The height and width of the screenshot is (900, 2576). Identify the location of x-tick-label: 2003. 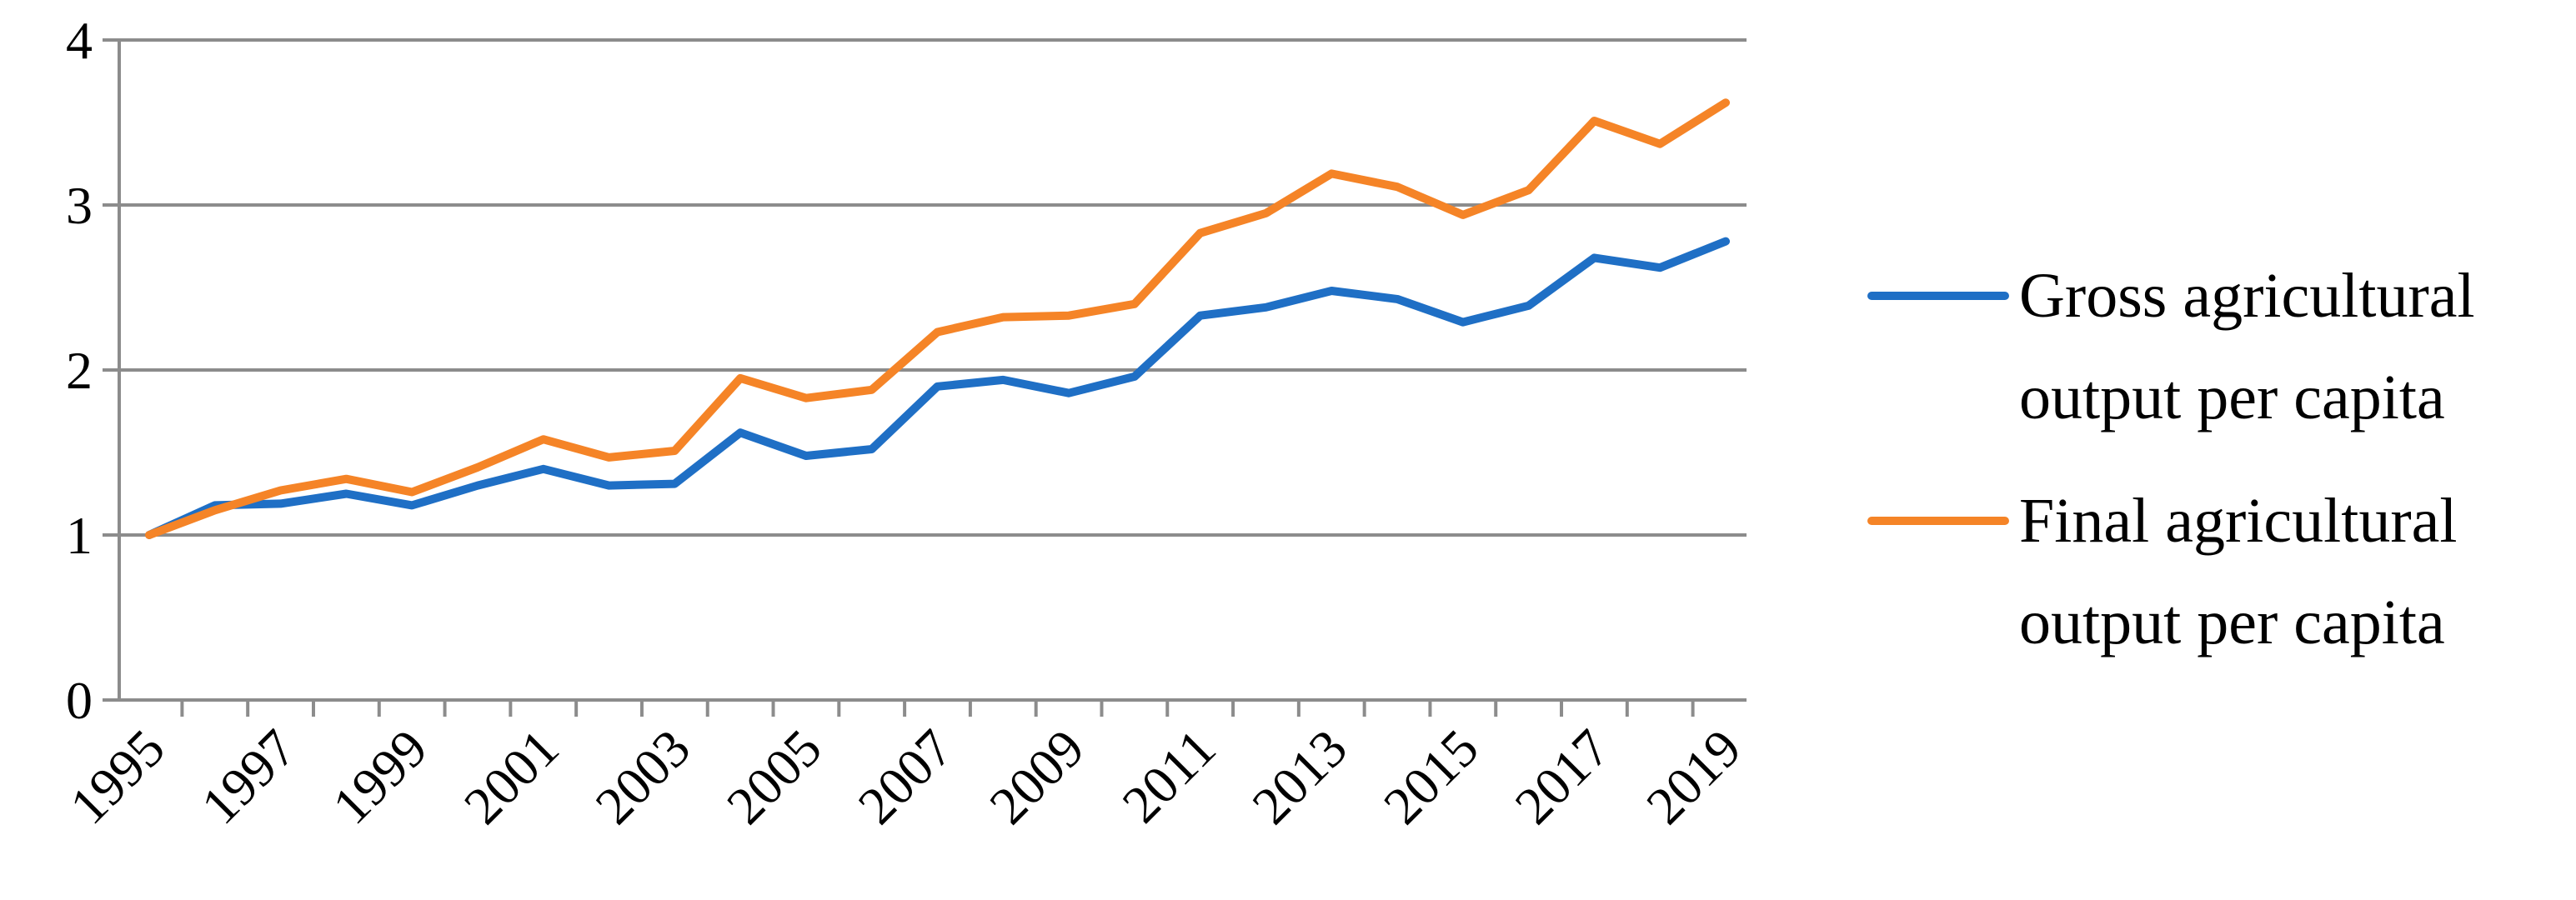
(643, 777).